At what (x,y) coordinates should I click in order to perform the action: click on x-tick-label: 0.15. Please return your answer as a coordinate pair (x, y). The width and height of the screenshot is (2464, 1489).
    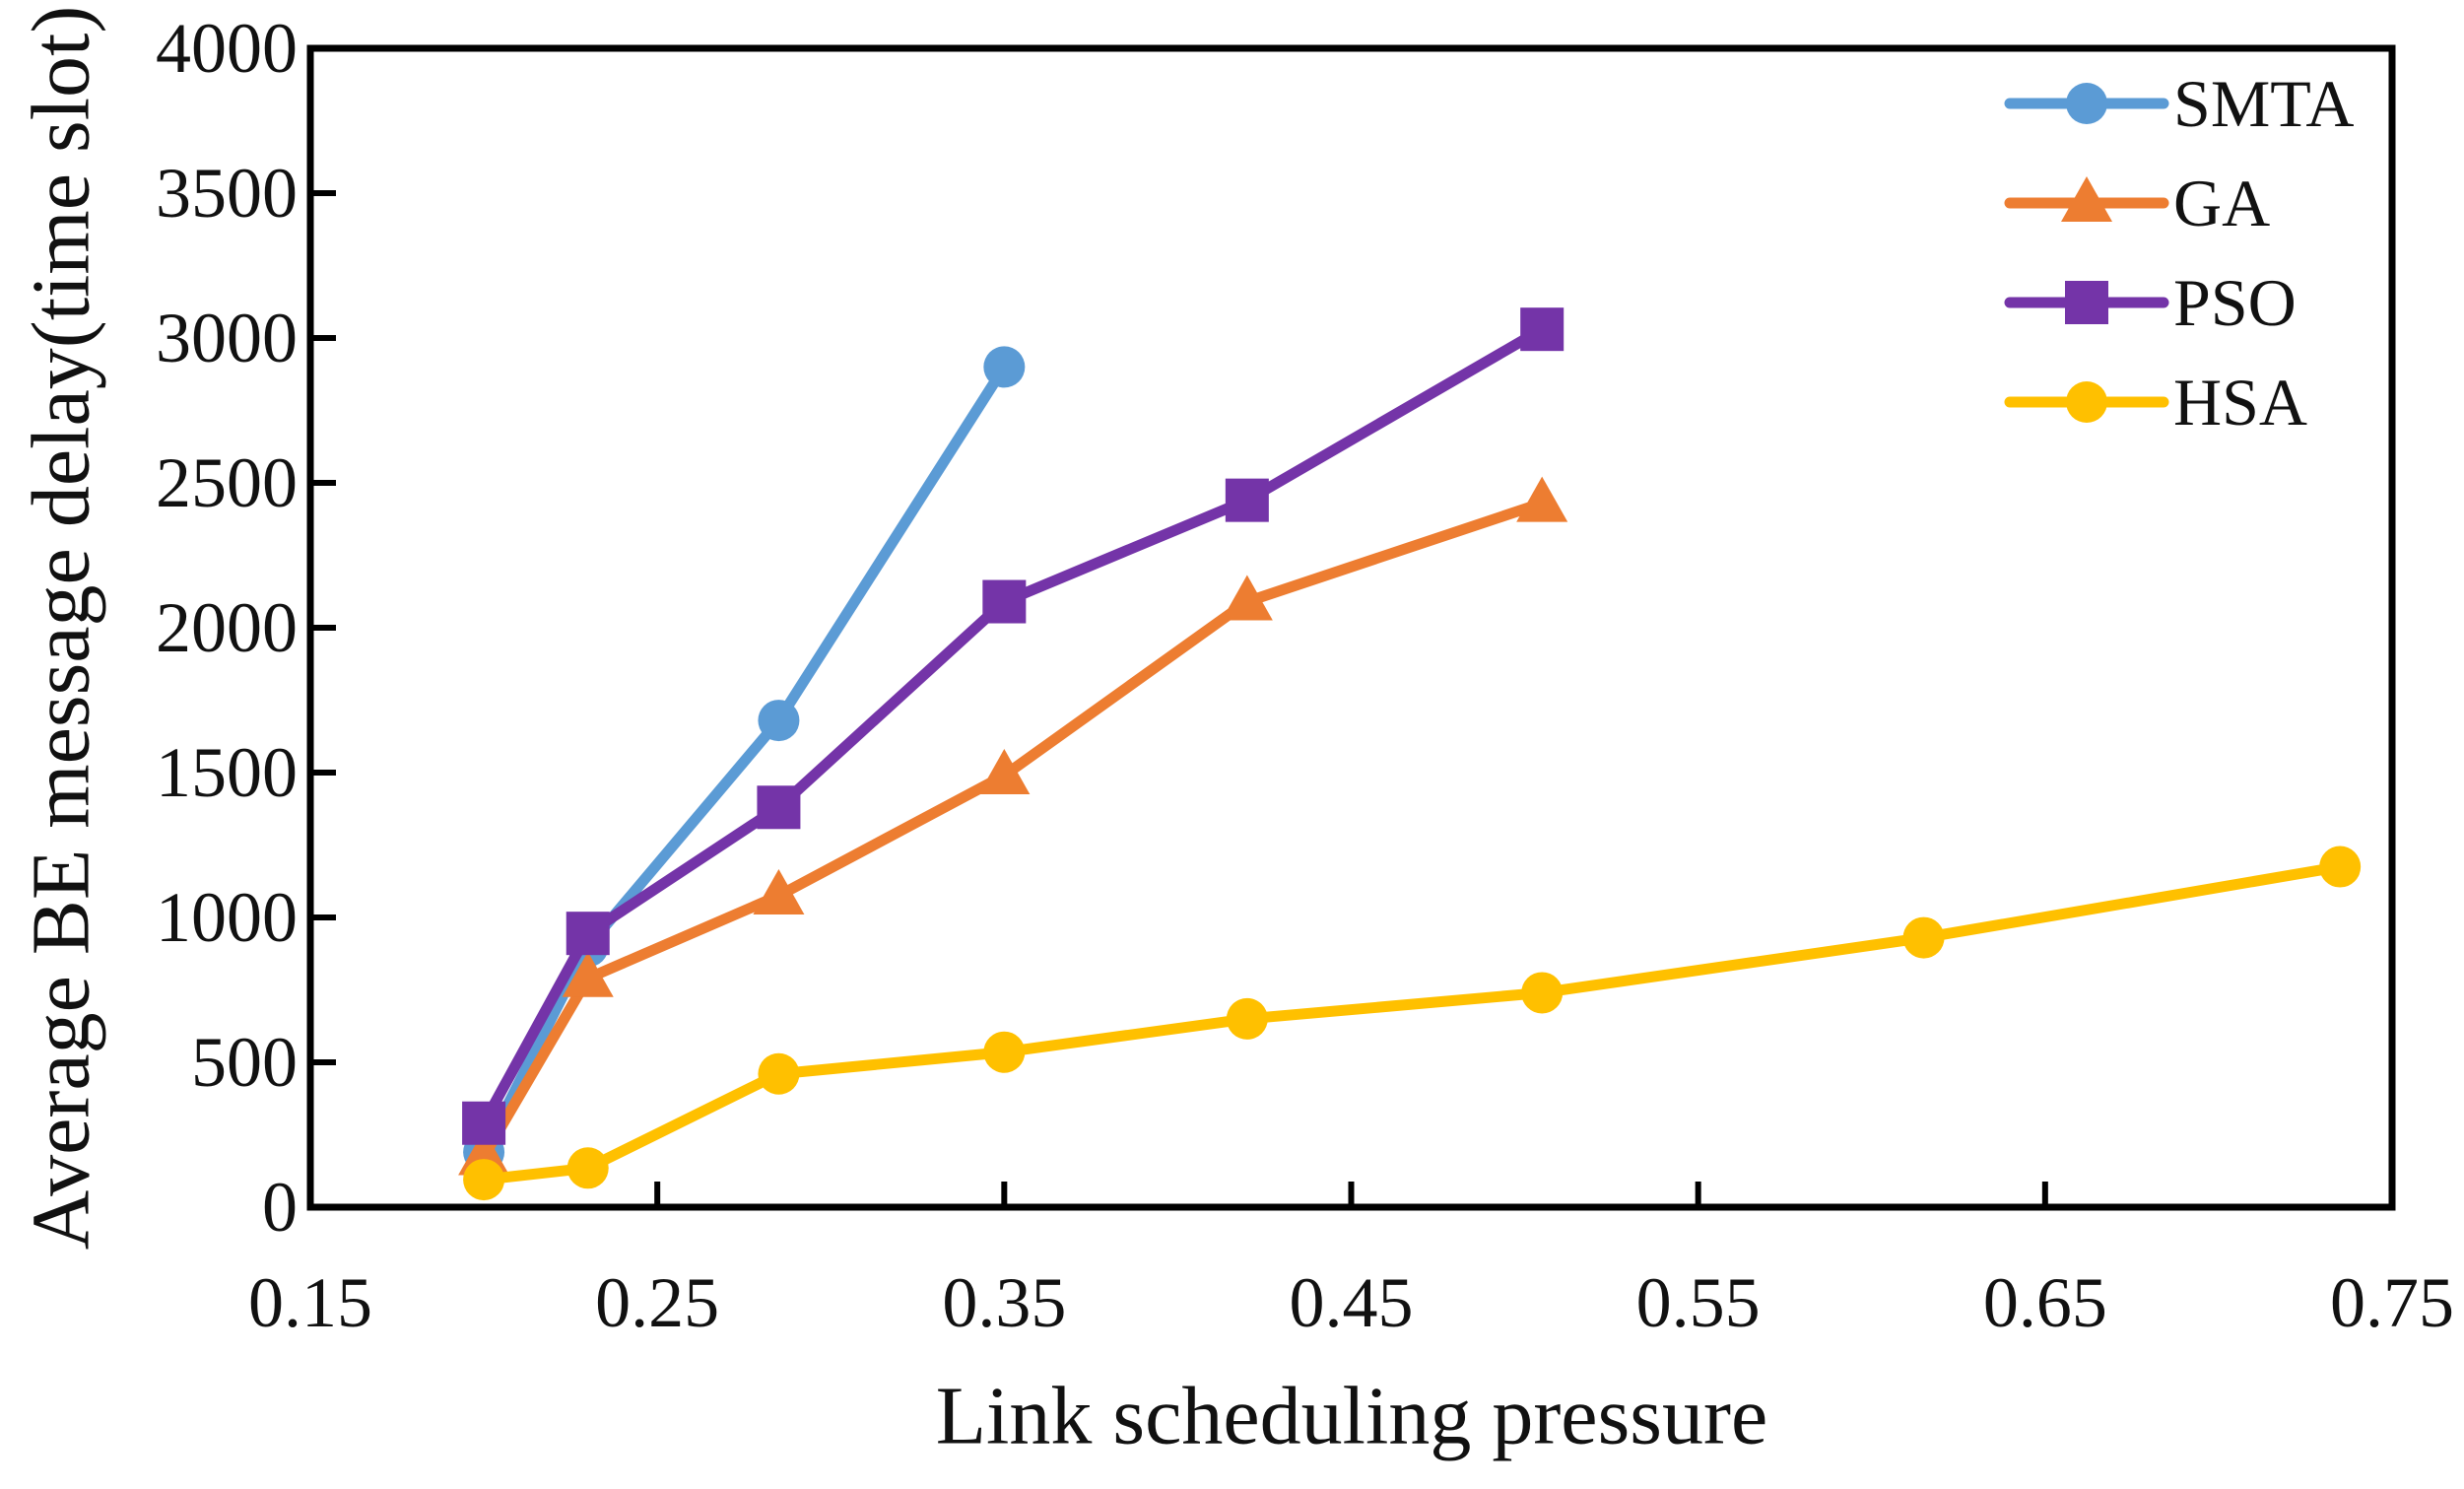
    Looking at the image, I should click on (310, 1302).